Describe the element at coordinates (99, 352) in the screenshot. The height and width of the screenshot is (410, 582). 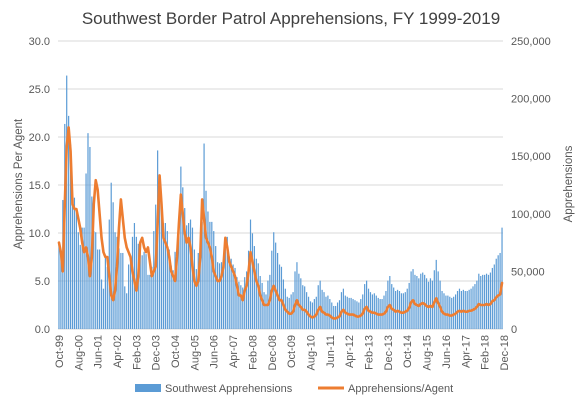
I see `x-tick-label: Jun-01` at that location.